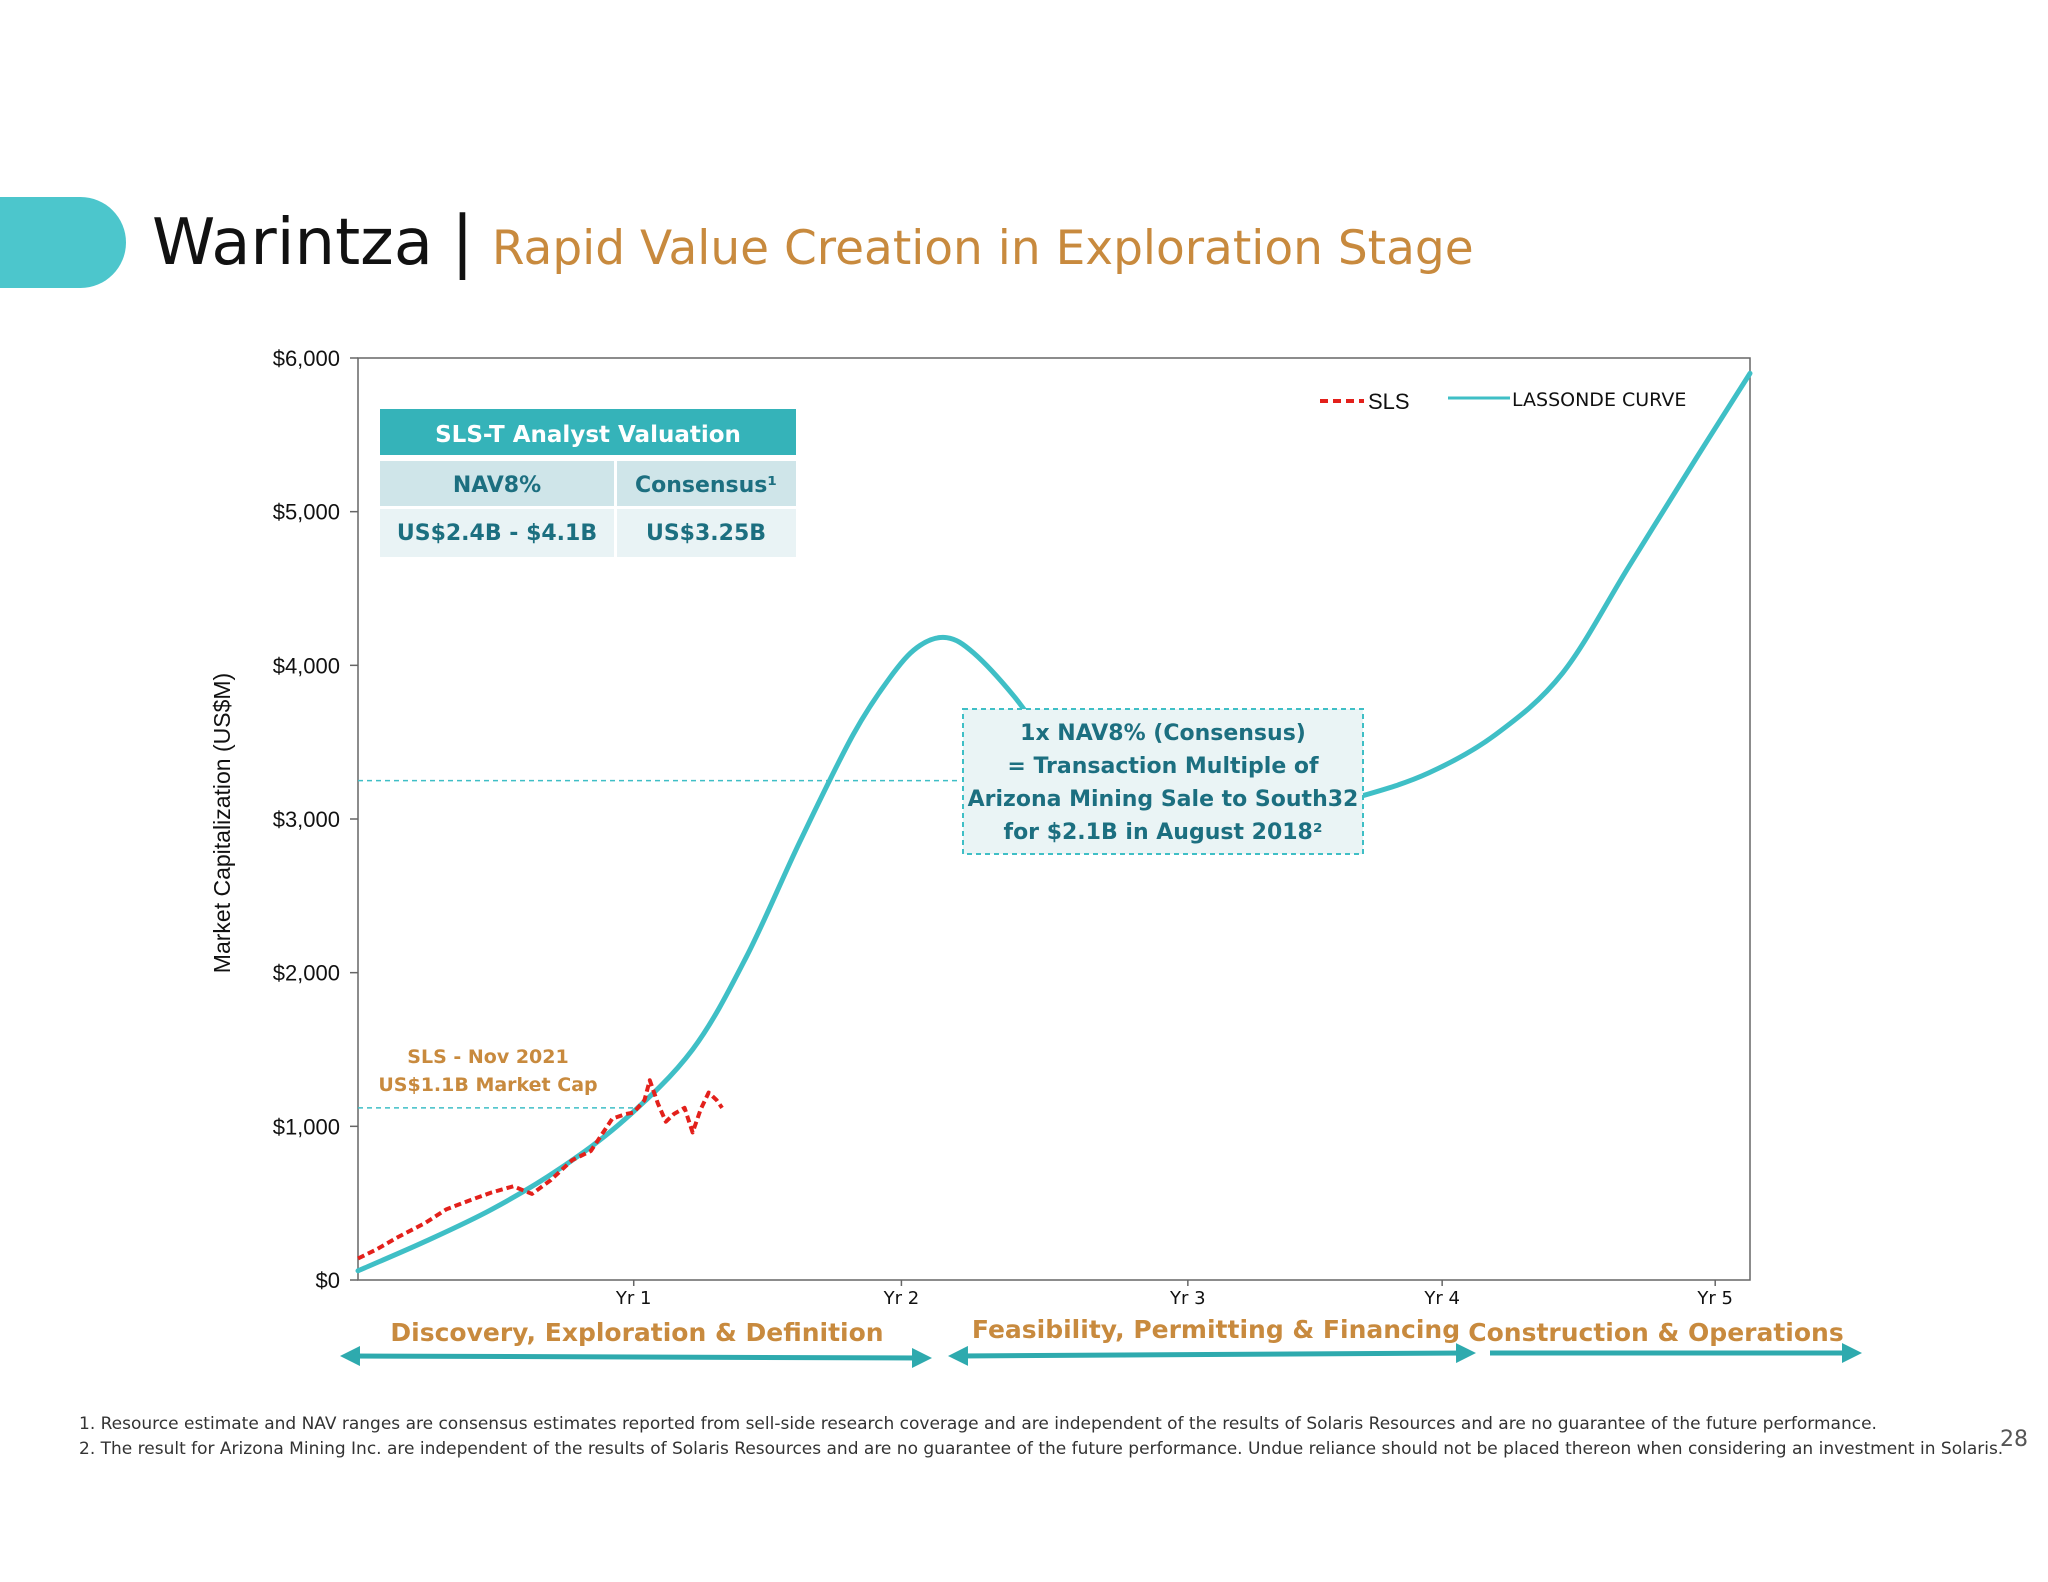  I want to click on callout-line-2: = Transaction Multiple of, so click(1163, 766).